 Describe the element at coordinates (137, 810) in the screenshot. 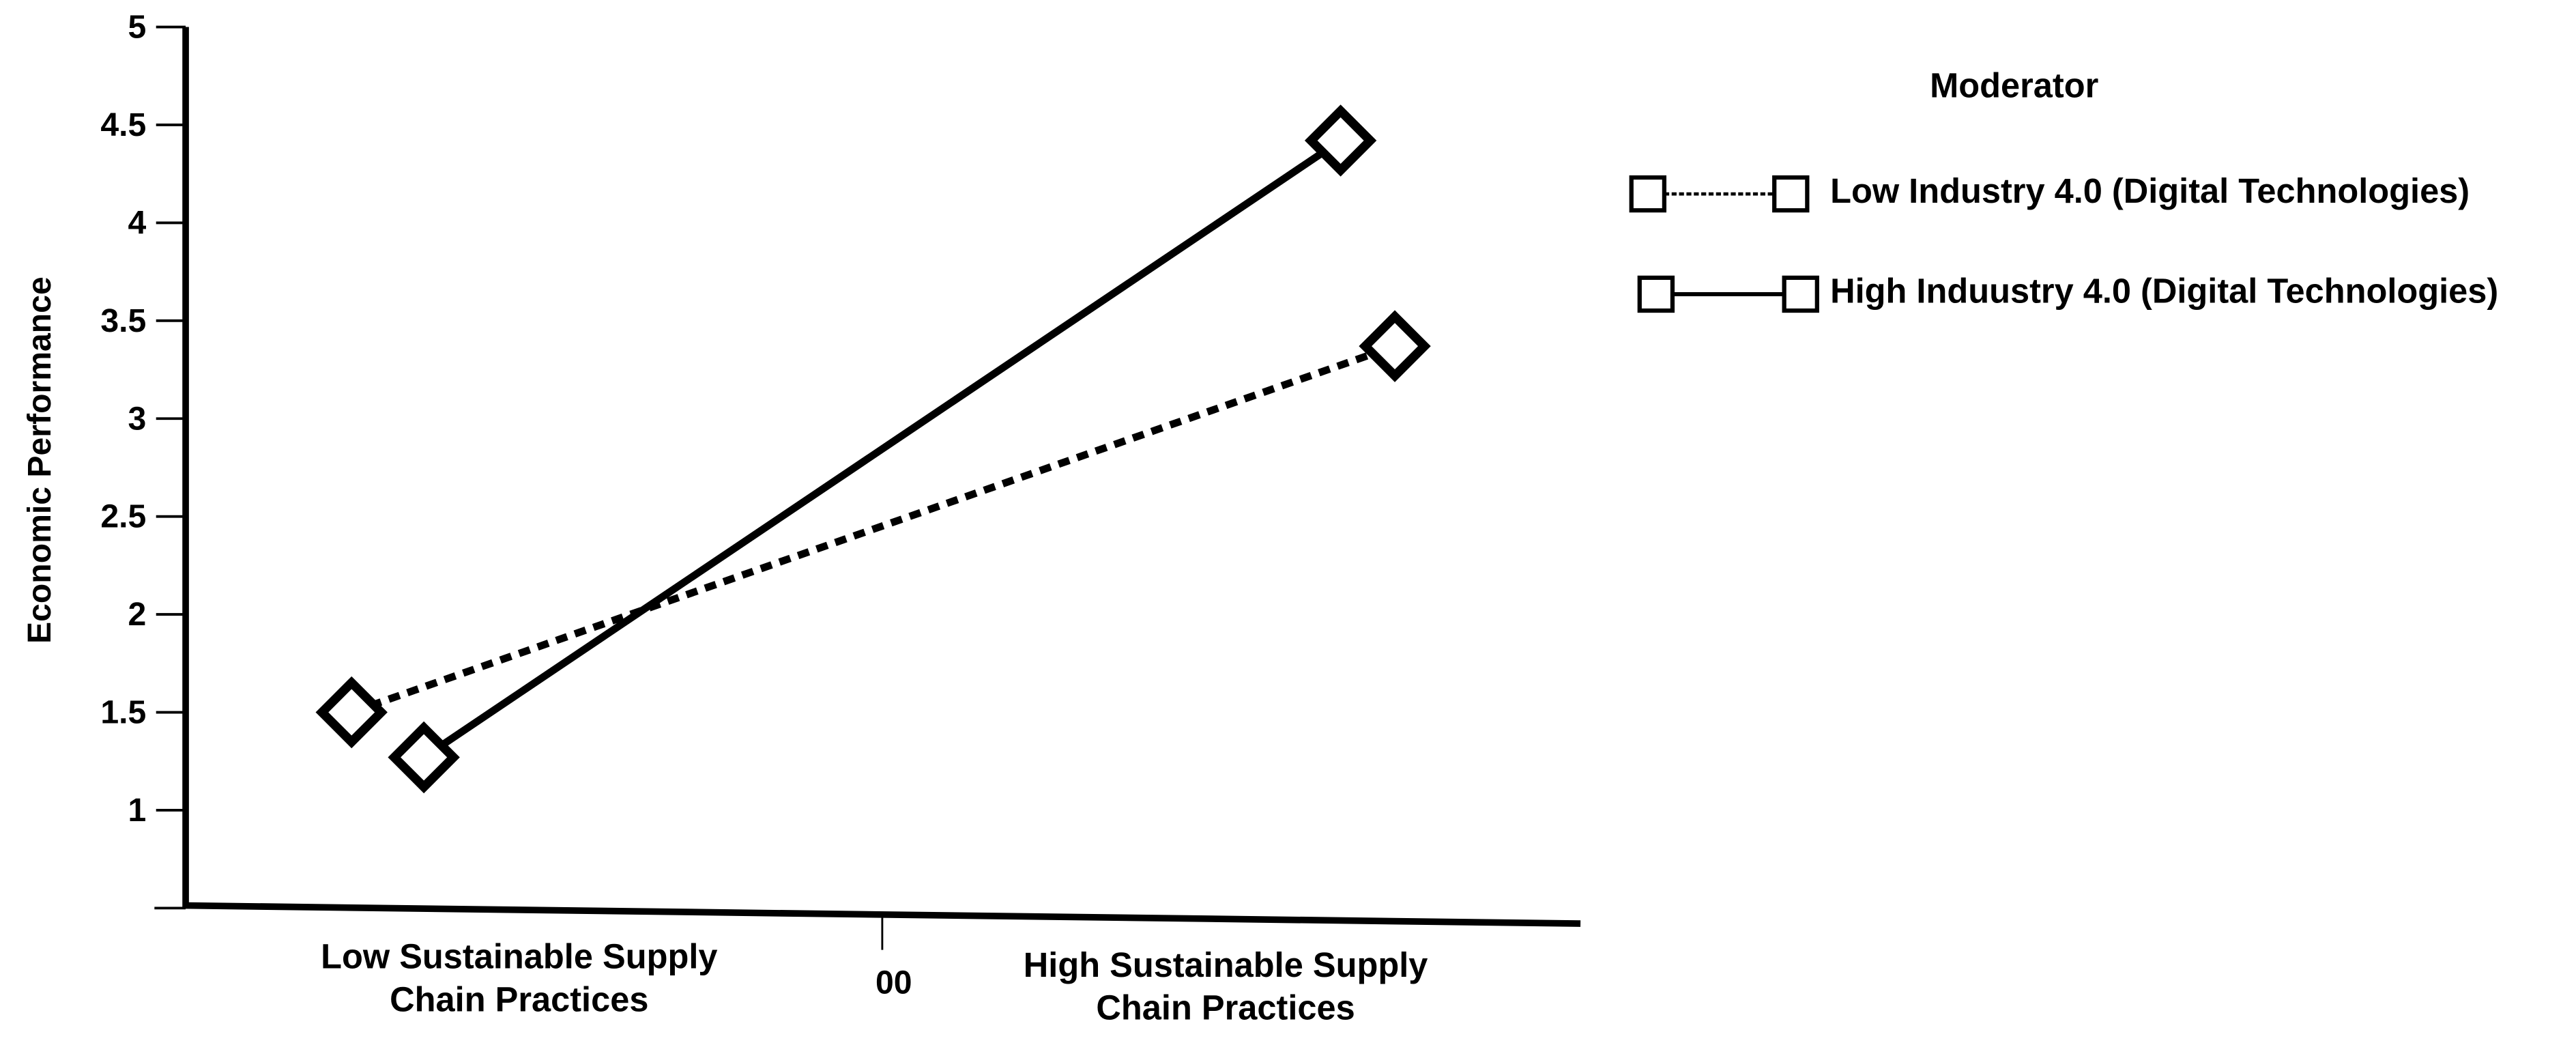

I see `y-tick-label: 1` at that location.